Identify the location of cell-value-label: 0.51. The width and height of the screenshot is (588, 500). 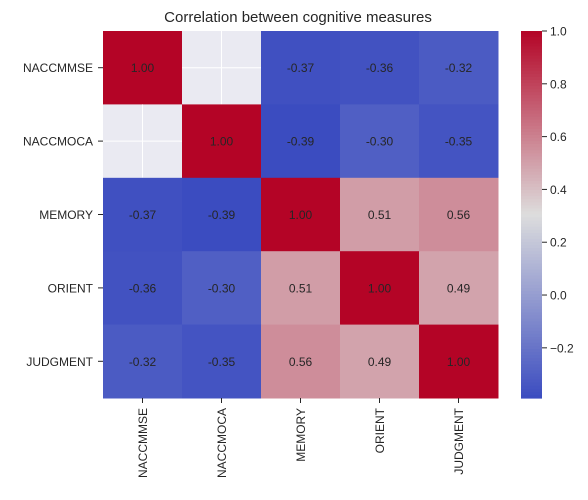
(301, 288).